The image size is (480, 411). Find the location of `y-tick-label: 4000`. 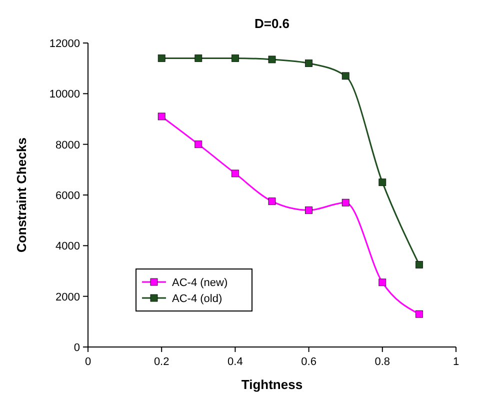

y-tick-label: 4000 is located at coordinates (68, 246).